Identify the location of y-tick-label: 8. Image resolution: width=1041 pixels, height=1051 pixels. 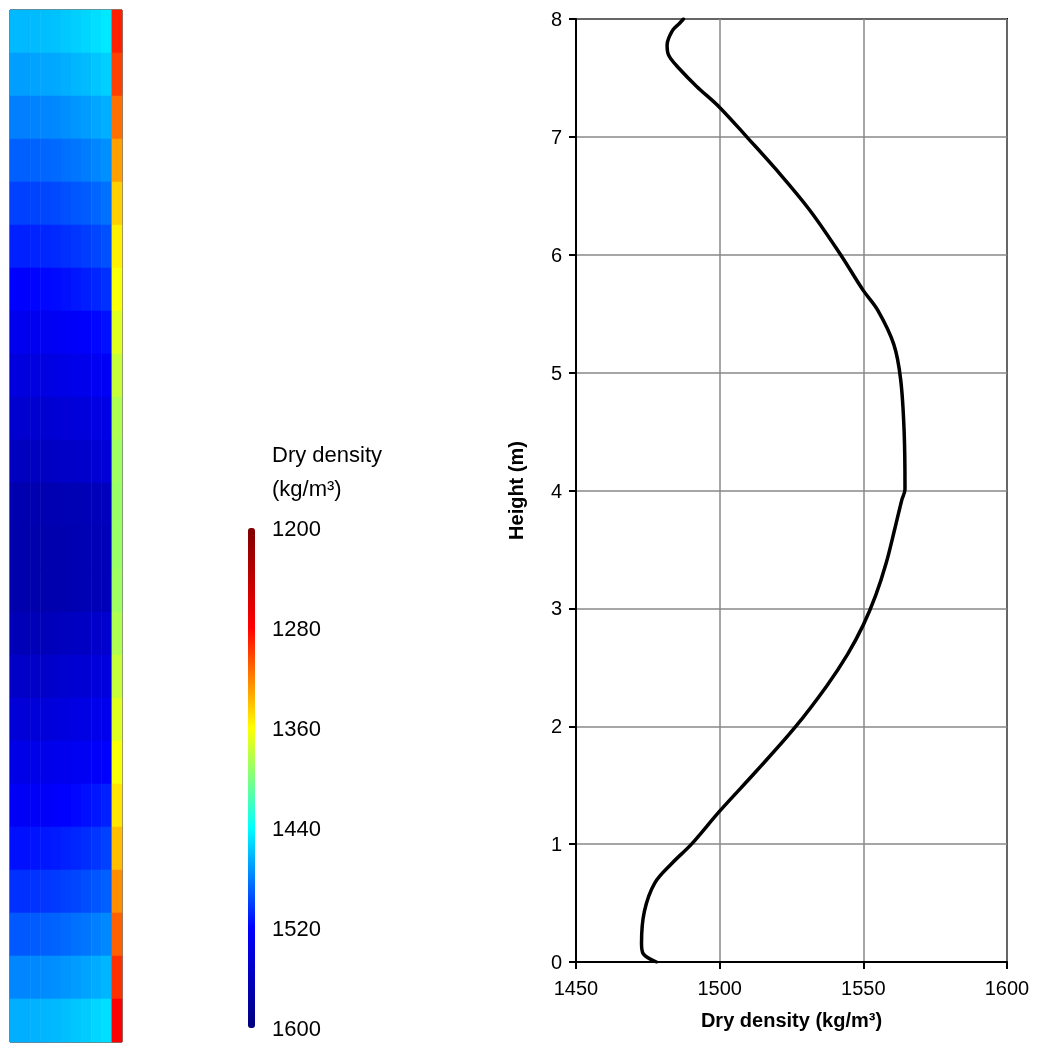
(556, 19).